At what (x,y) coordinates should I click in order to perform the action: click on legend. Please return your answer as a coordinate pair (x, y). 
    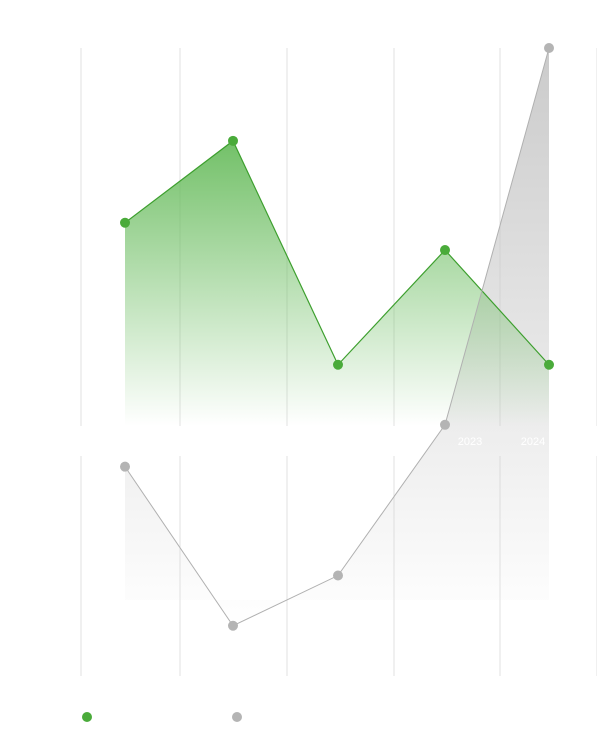
    Looking at the image, I should click on (165, 717).